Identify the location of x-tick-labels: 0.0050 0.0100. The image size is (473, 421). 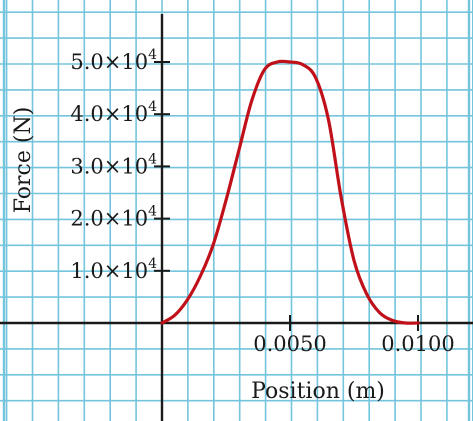
(354, 335).